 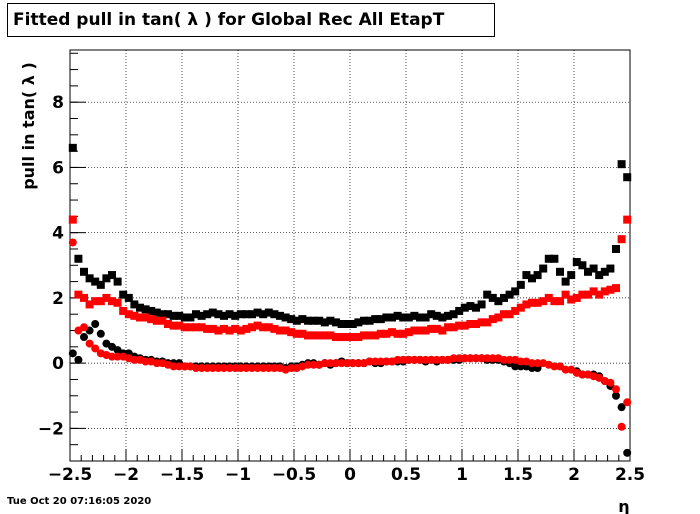 I want to click on y-tick-label: 2, so click(x=58, y=299).